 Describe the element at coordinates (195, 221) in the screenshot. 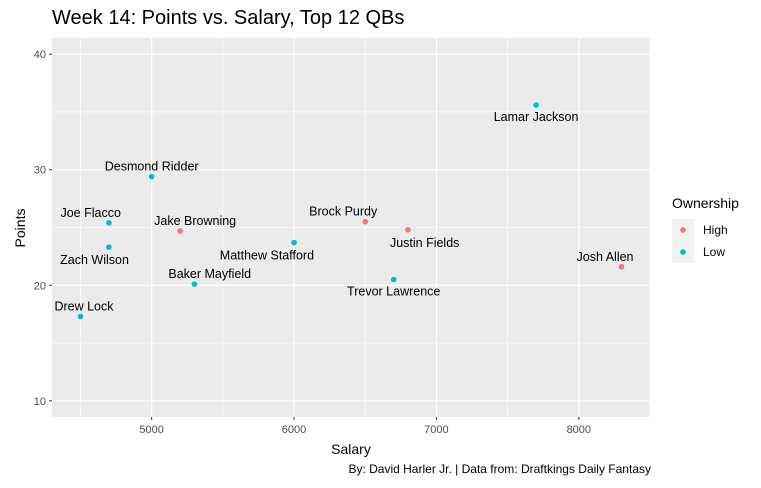

I see `point-label-jake-browning: Jake Browning` at that location.